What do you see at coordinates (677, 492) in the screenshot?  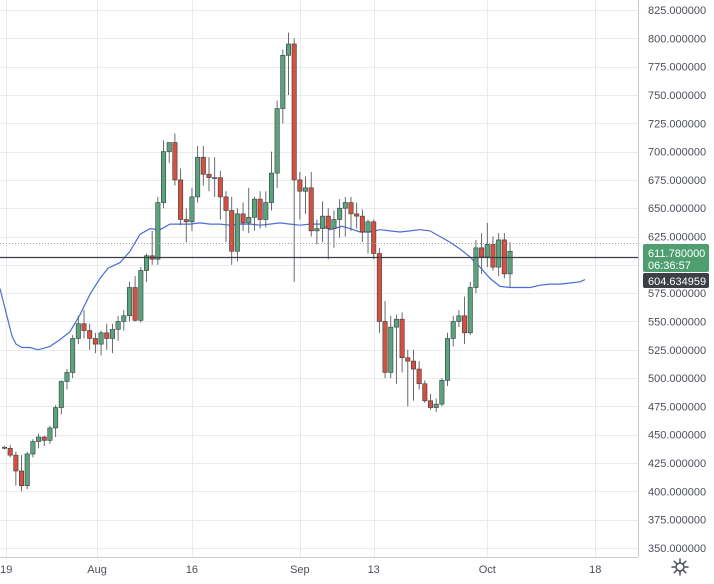 I see `price-tick-label: 400.000000` at bounding box center [677, 492].